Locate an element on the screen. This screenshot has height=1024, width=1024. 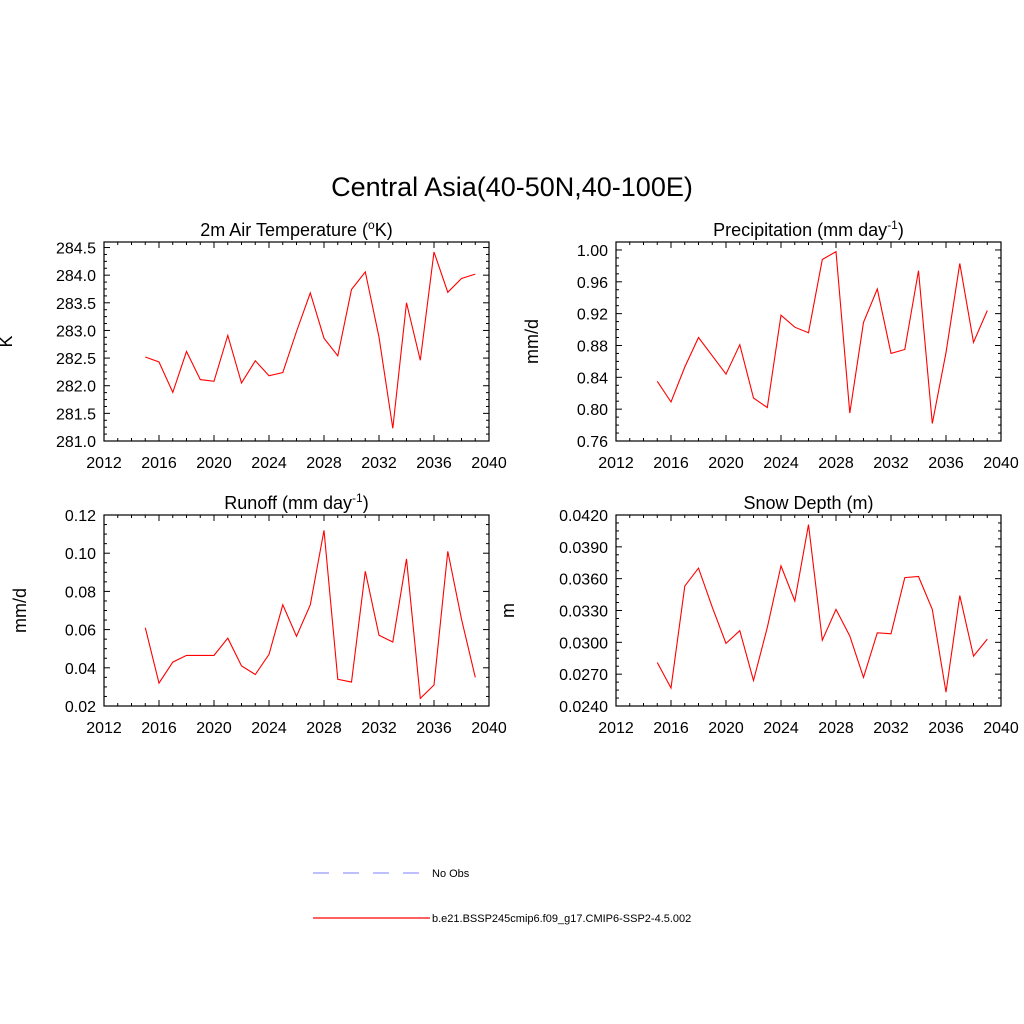
y-tick-label: 0.0300 is located at coordinates (583, 643).